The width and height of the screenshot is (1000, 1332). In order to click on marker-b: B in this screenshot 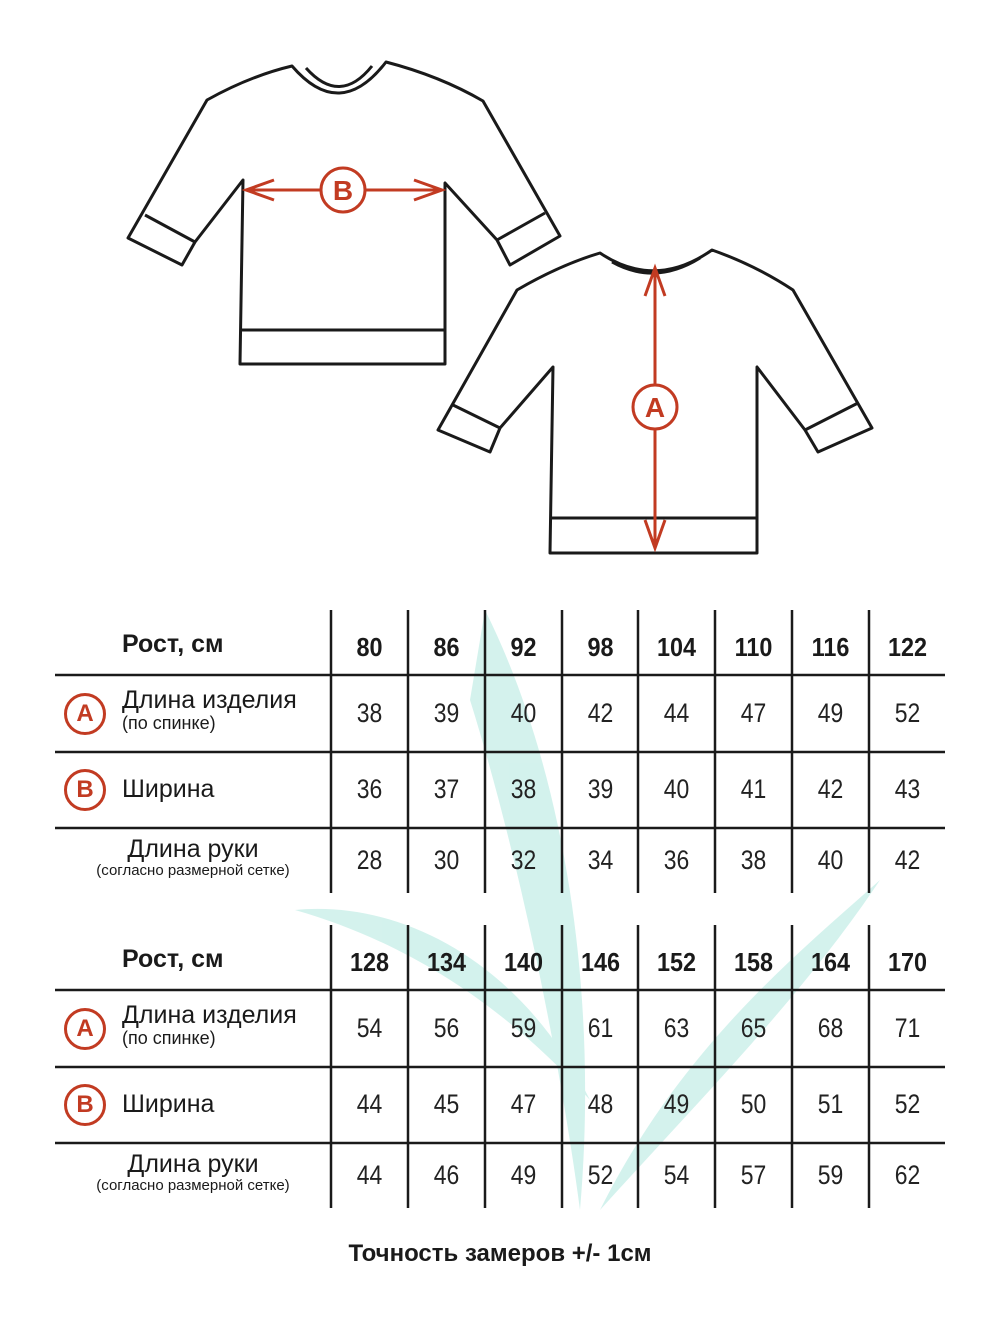, I will do `click(343, 190)`.